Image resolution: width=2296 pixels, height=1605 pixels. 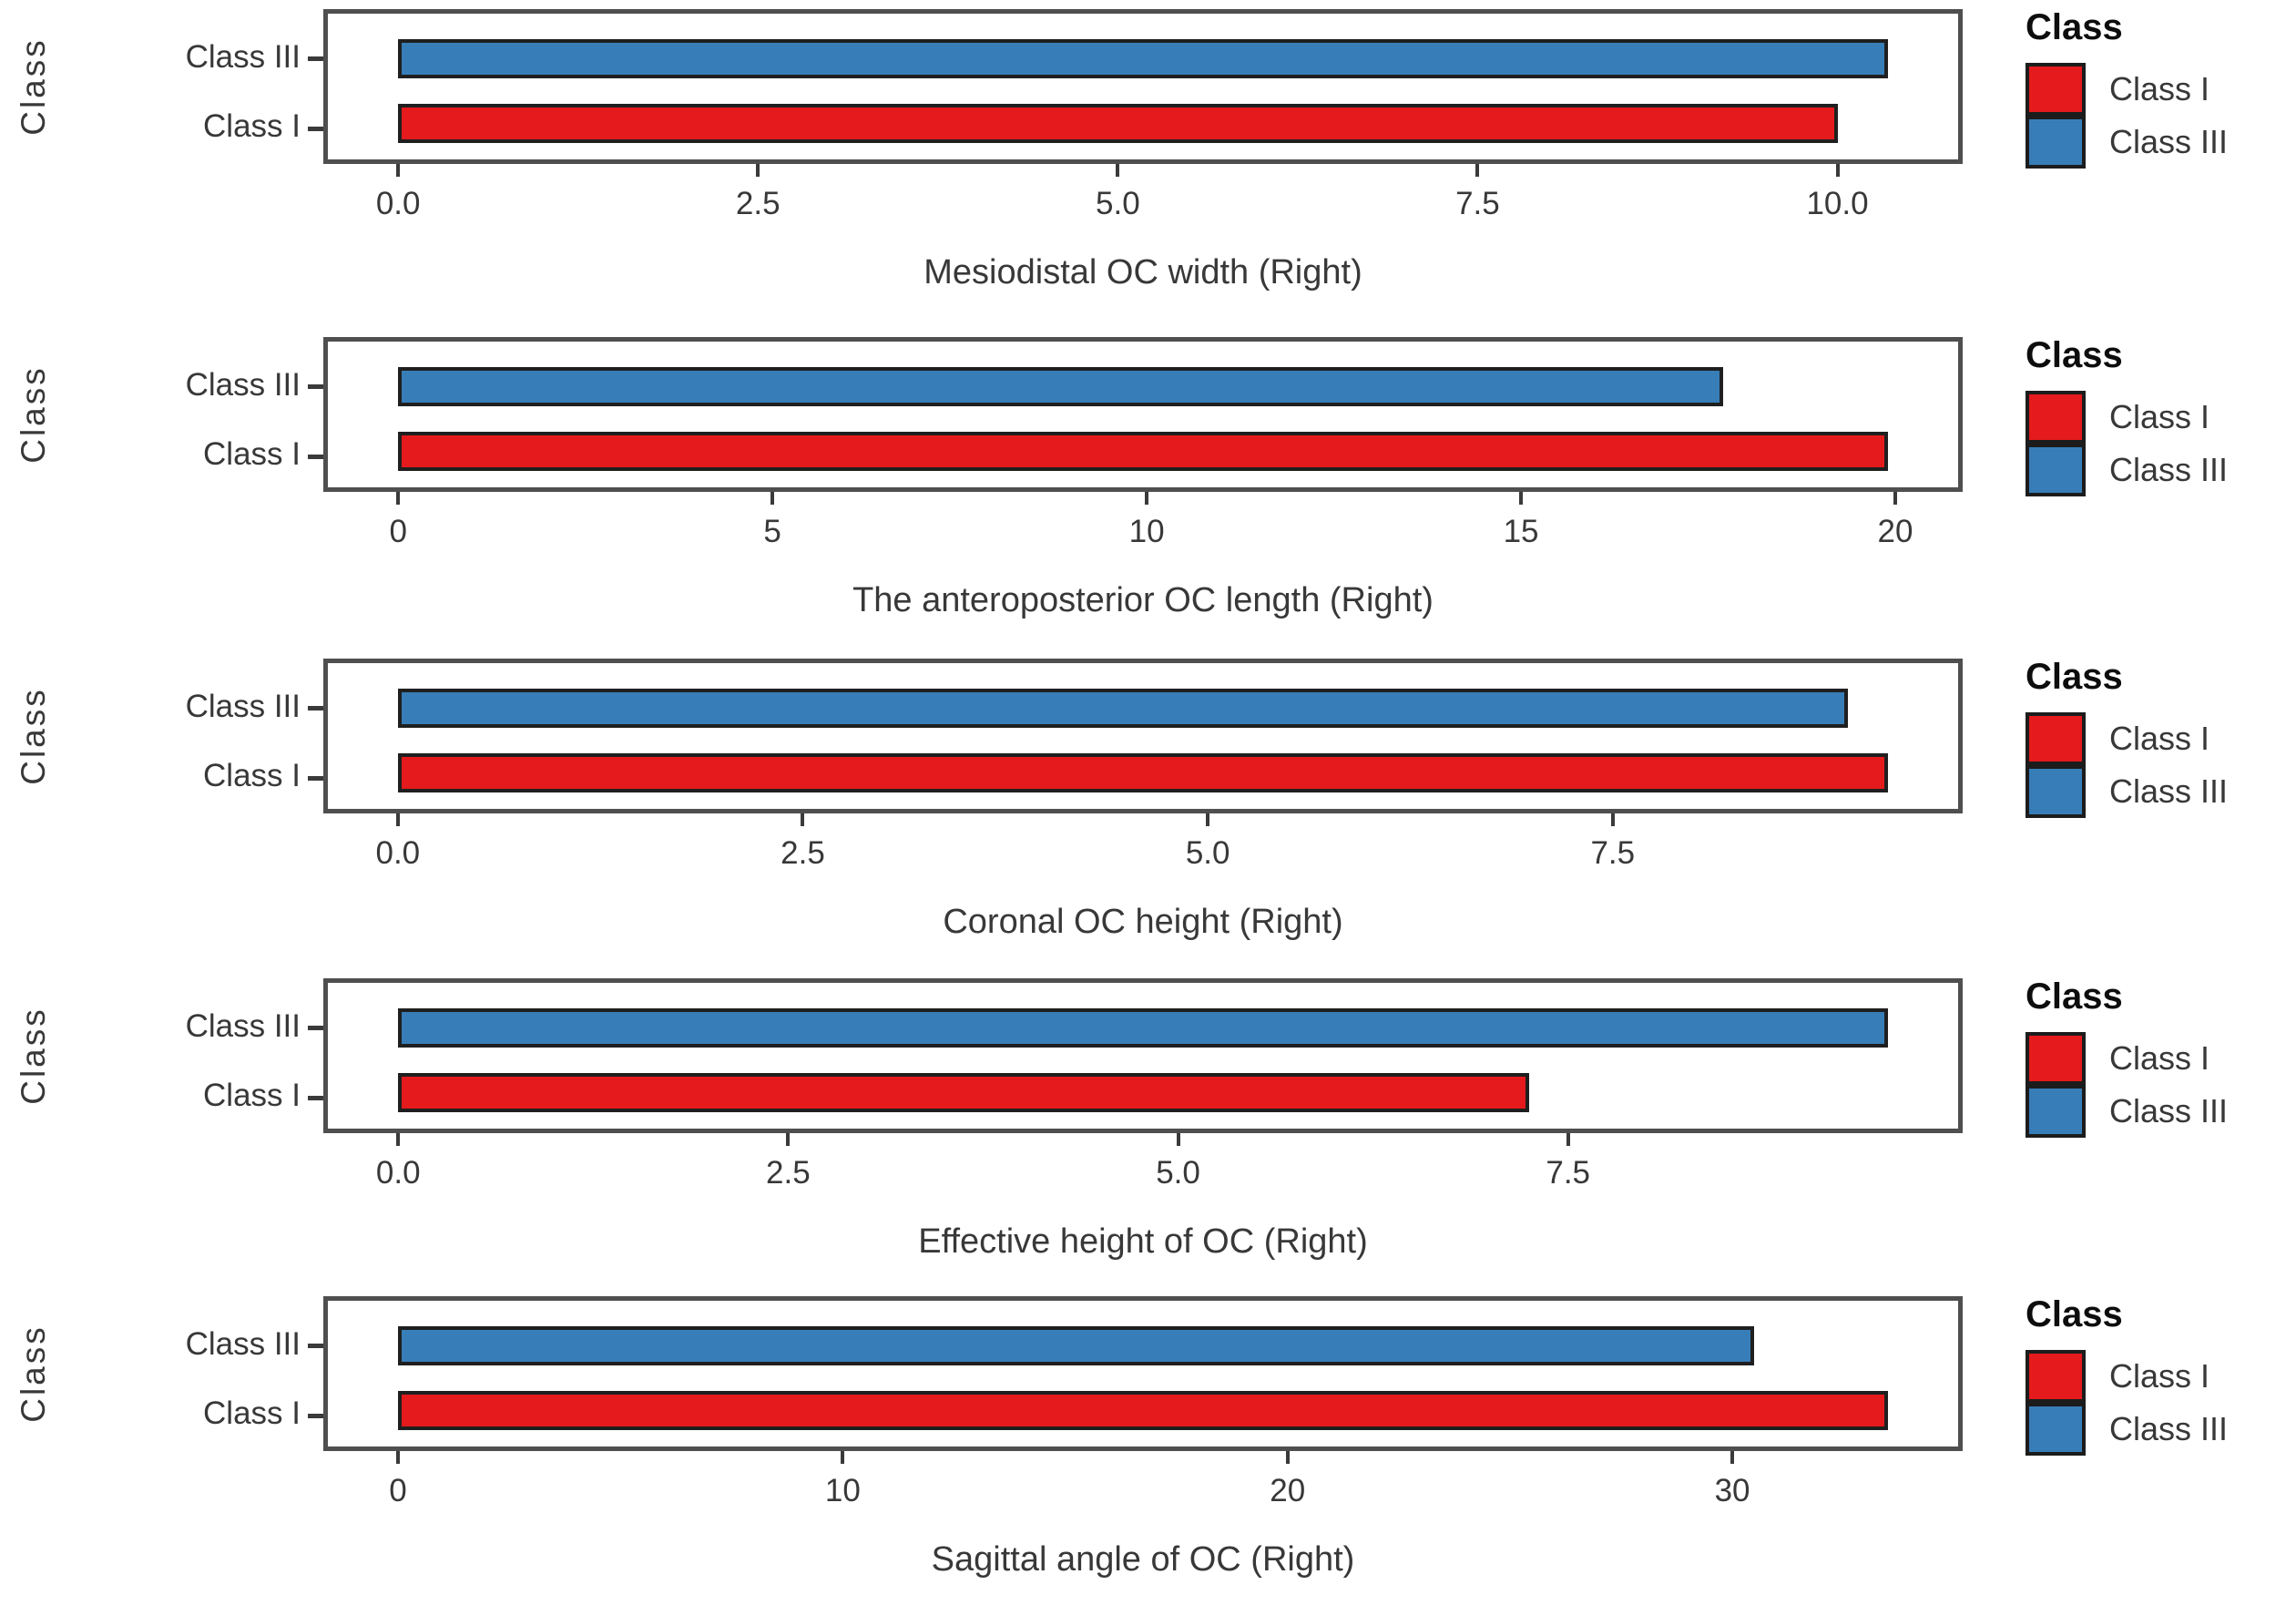 I want to click on x-tick-label: 10, so click(x=1146, y=531).